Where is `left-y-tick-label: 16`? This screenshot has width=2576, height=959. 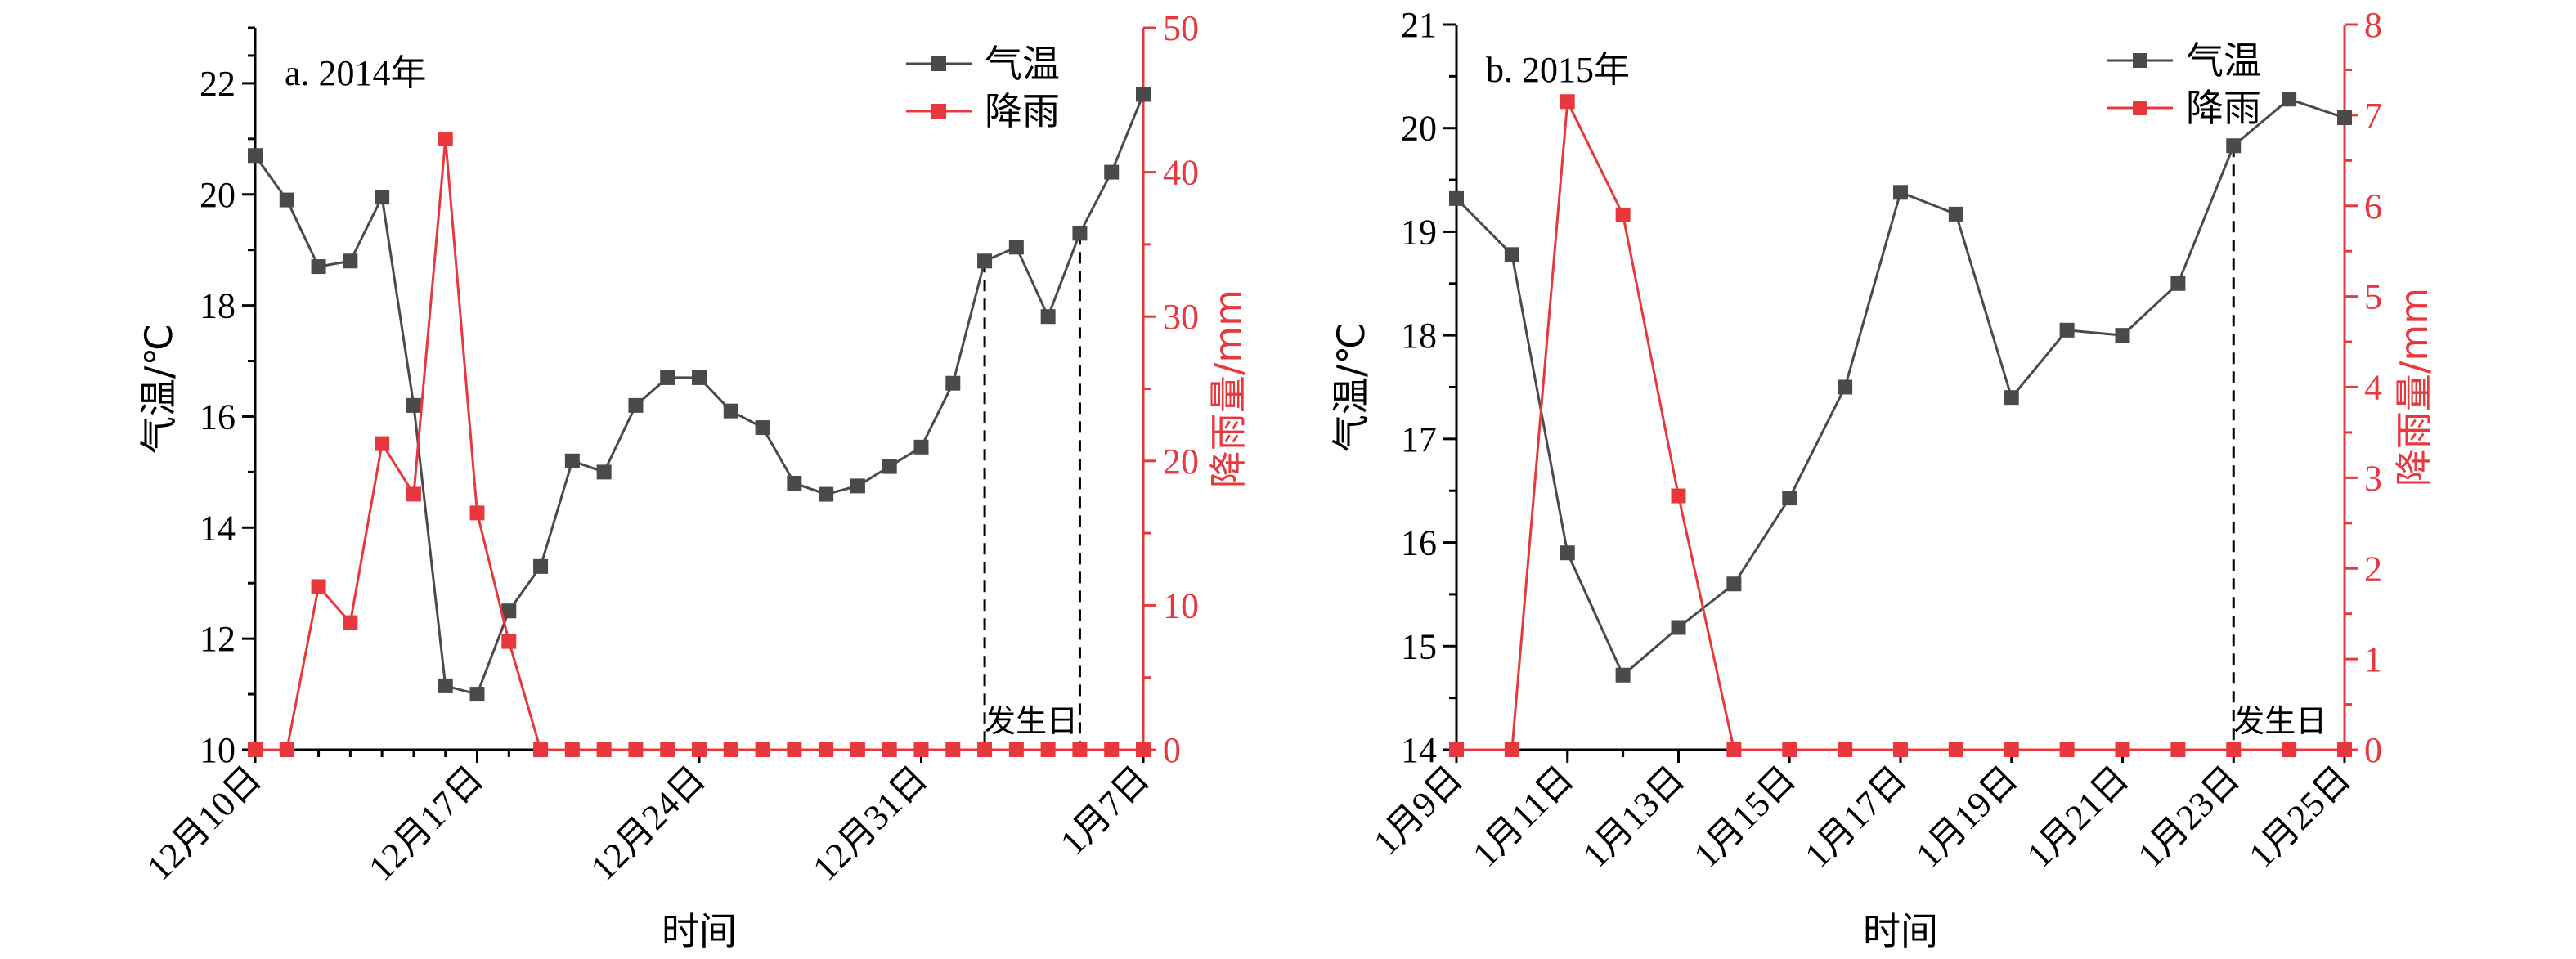
left-y-tick-label: 16 is located at coordinates (218, 417).